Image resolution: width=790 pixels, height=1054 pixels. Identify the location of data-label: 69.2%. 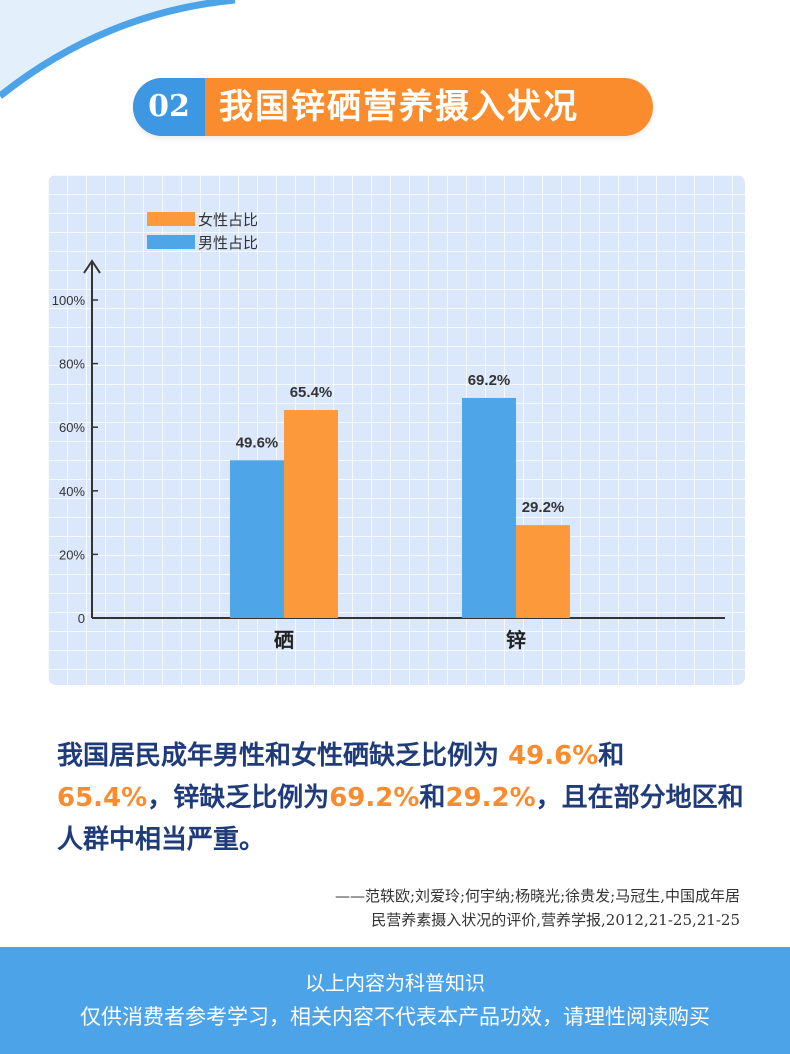
(489, 380).